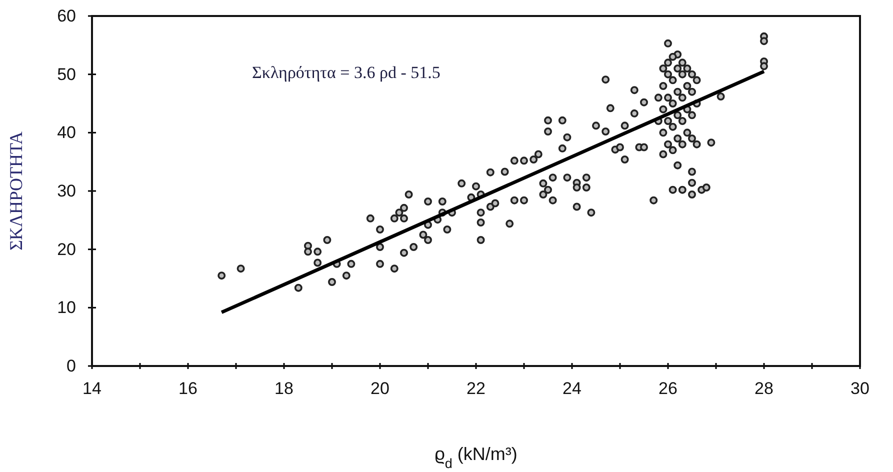  Describe the element at coordinates (476, 457) in the screenshot. I see `x-axis-title: ϱ$_{d}$ (kN/m³)` at that location.